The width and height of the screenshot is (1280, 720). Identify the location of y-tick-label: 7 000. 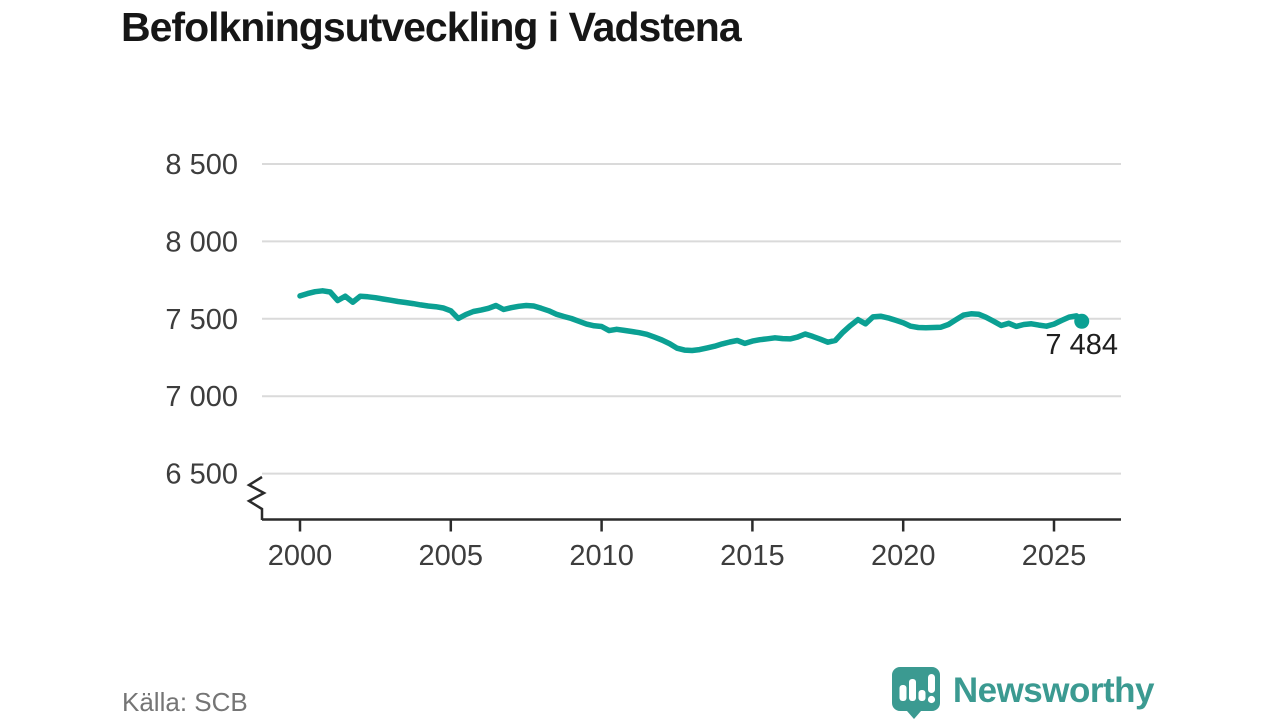
(201, 397).